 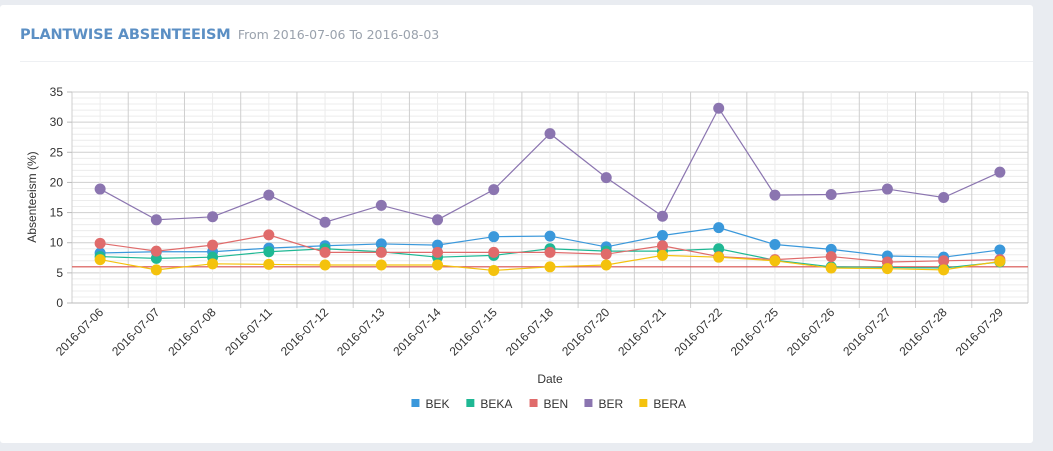 I want to click on x-tick-label: 2016-07-20, so click(x=586, y=332).